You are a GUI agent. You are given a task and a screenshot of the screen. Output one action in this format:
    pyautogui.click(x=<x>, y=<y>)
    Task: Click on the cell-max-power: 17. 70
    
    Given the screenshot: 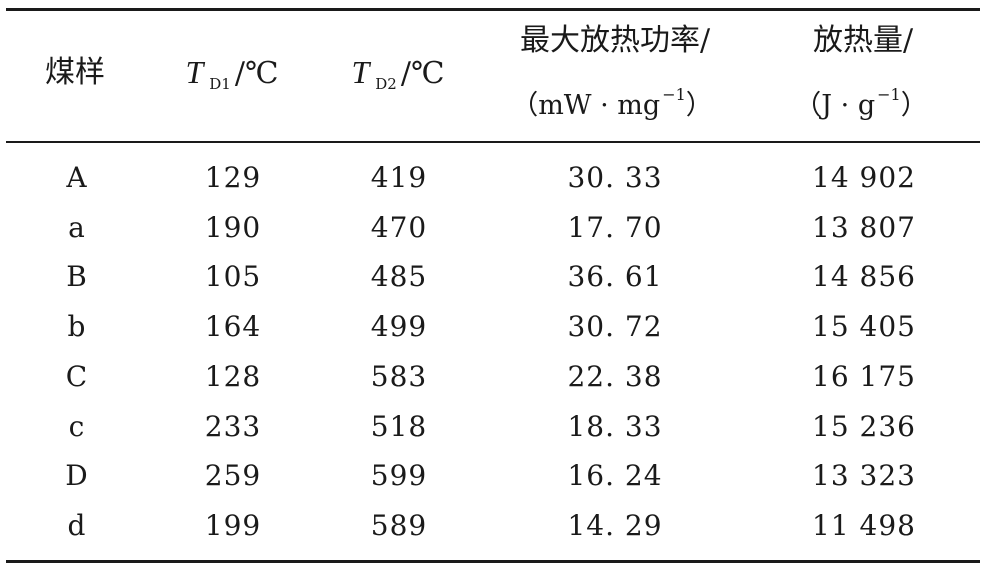 What is the action you would take?
    pyautogui.click(x=615, y=227)
    